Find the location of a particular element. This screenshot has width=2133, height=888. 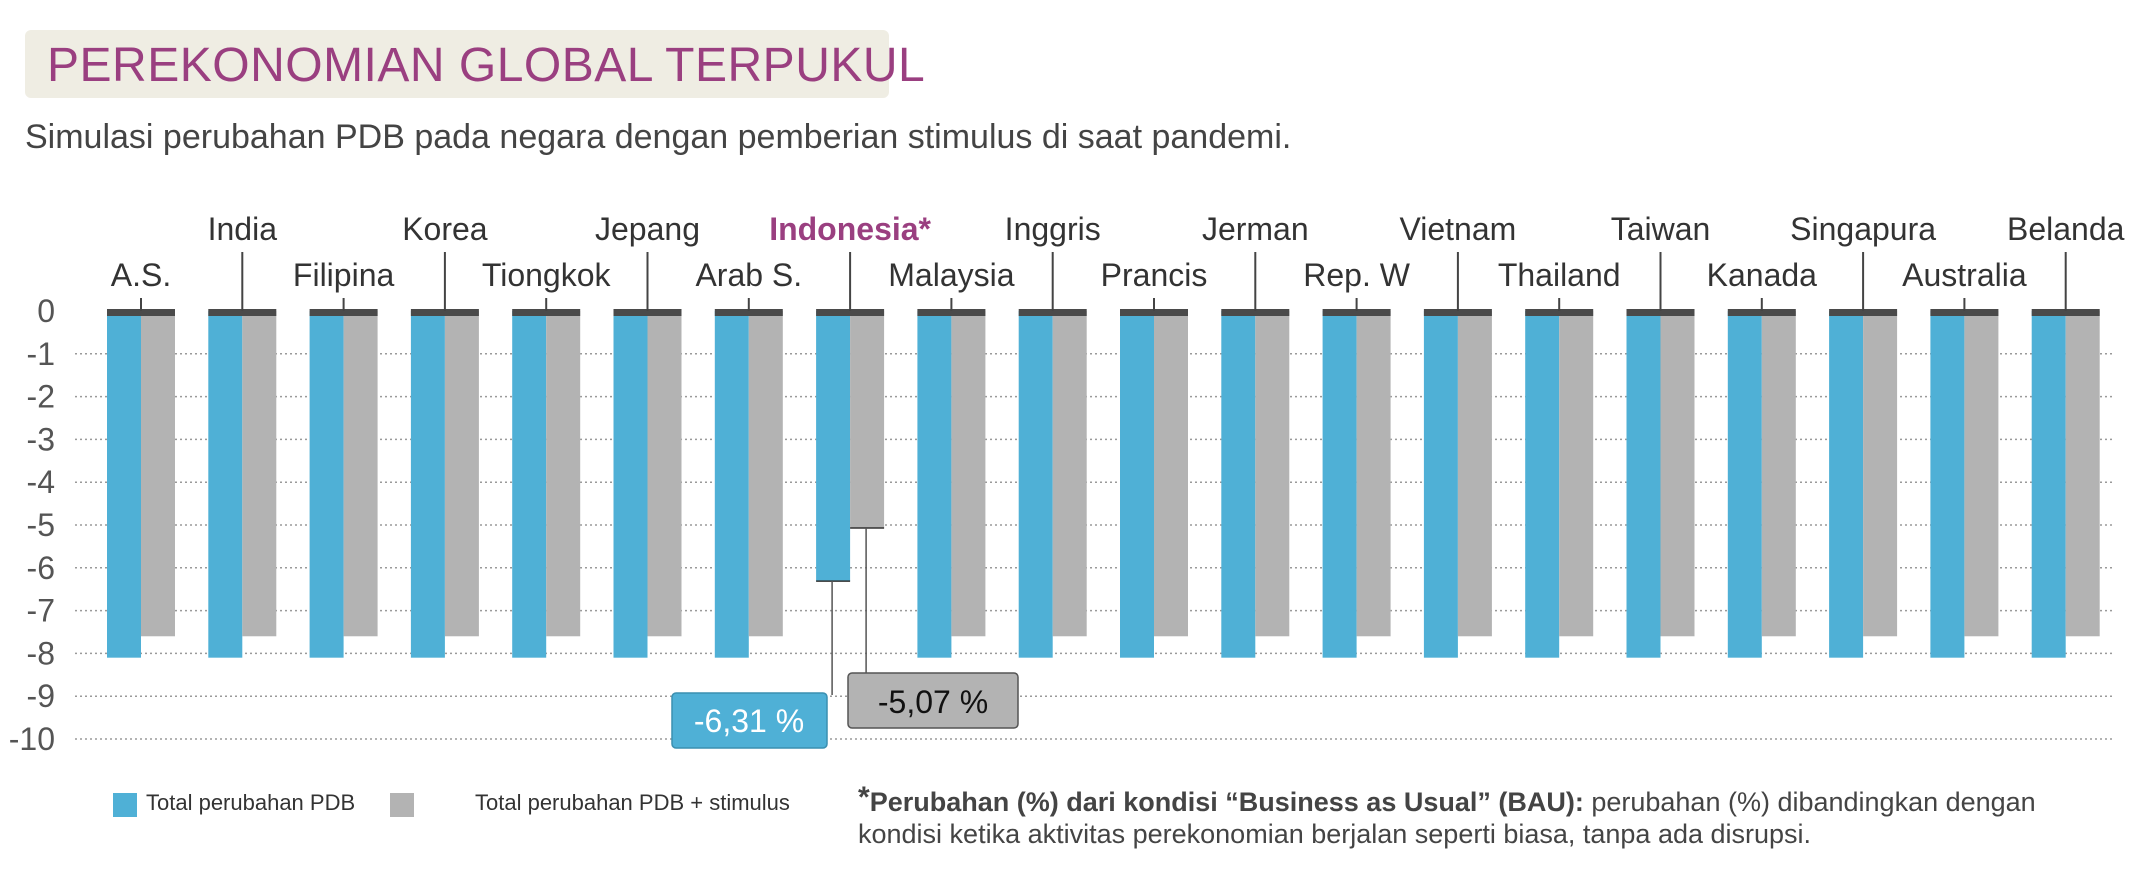

category-label: Taiwan is located at coordinates (1661, 229).